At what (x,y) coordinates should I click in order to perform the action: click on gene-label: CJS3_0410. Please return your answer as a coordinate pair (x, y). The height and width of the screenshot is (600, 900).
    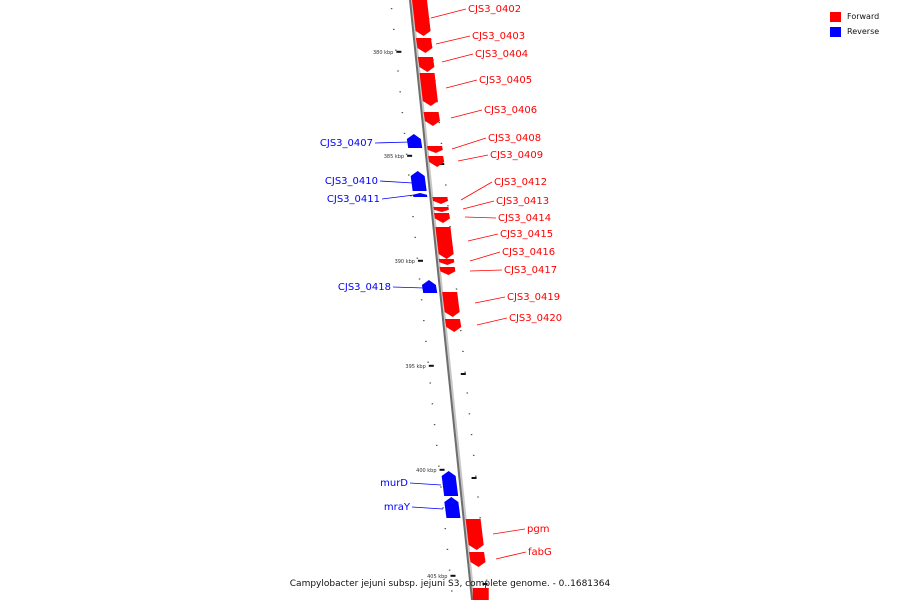
    Looking at the image, I should click on (351, 181).